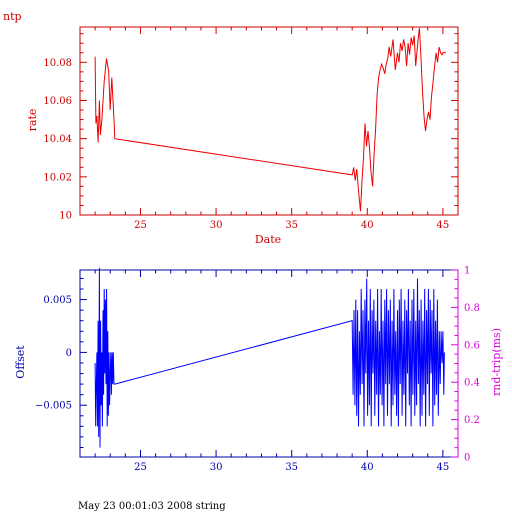 This screenshot has width=512, height=512. I want to click on y-tick-label: −0.005, so click(53, 406).